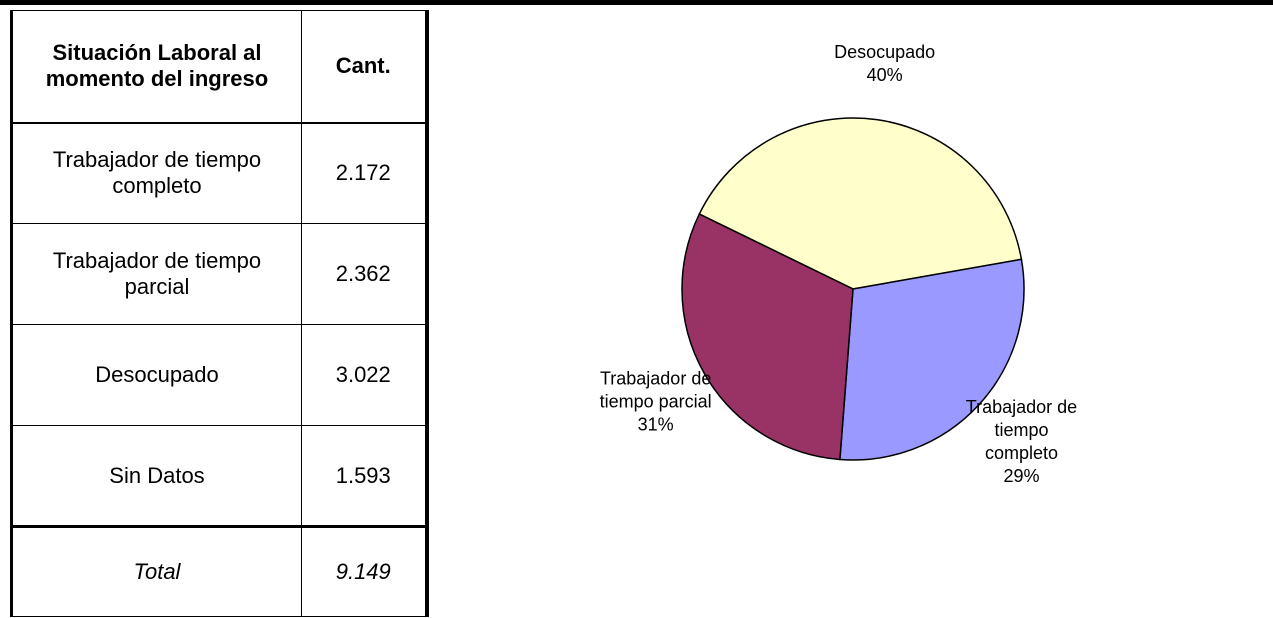 The height and width of the screenshot is (618, 1273). I want to click on header-cell: Situación Laboral al momento del ingreso, so click(156, 67).